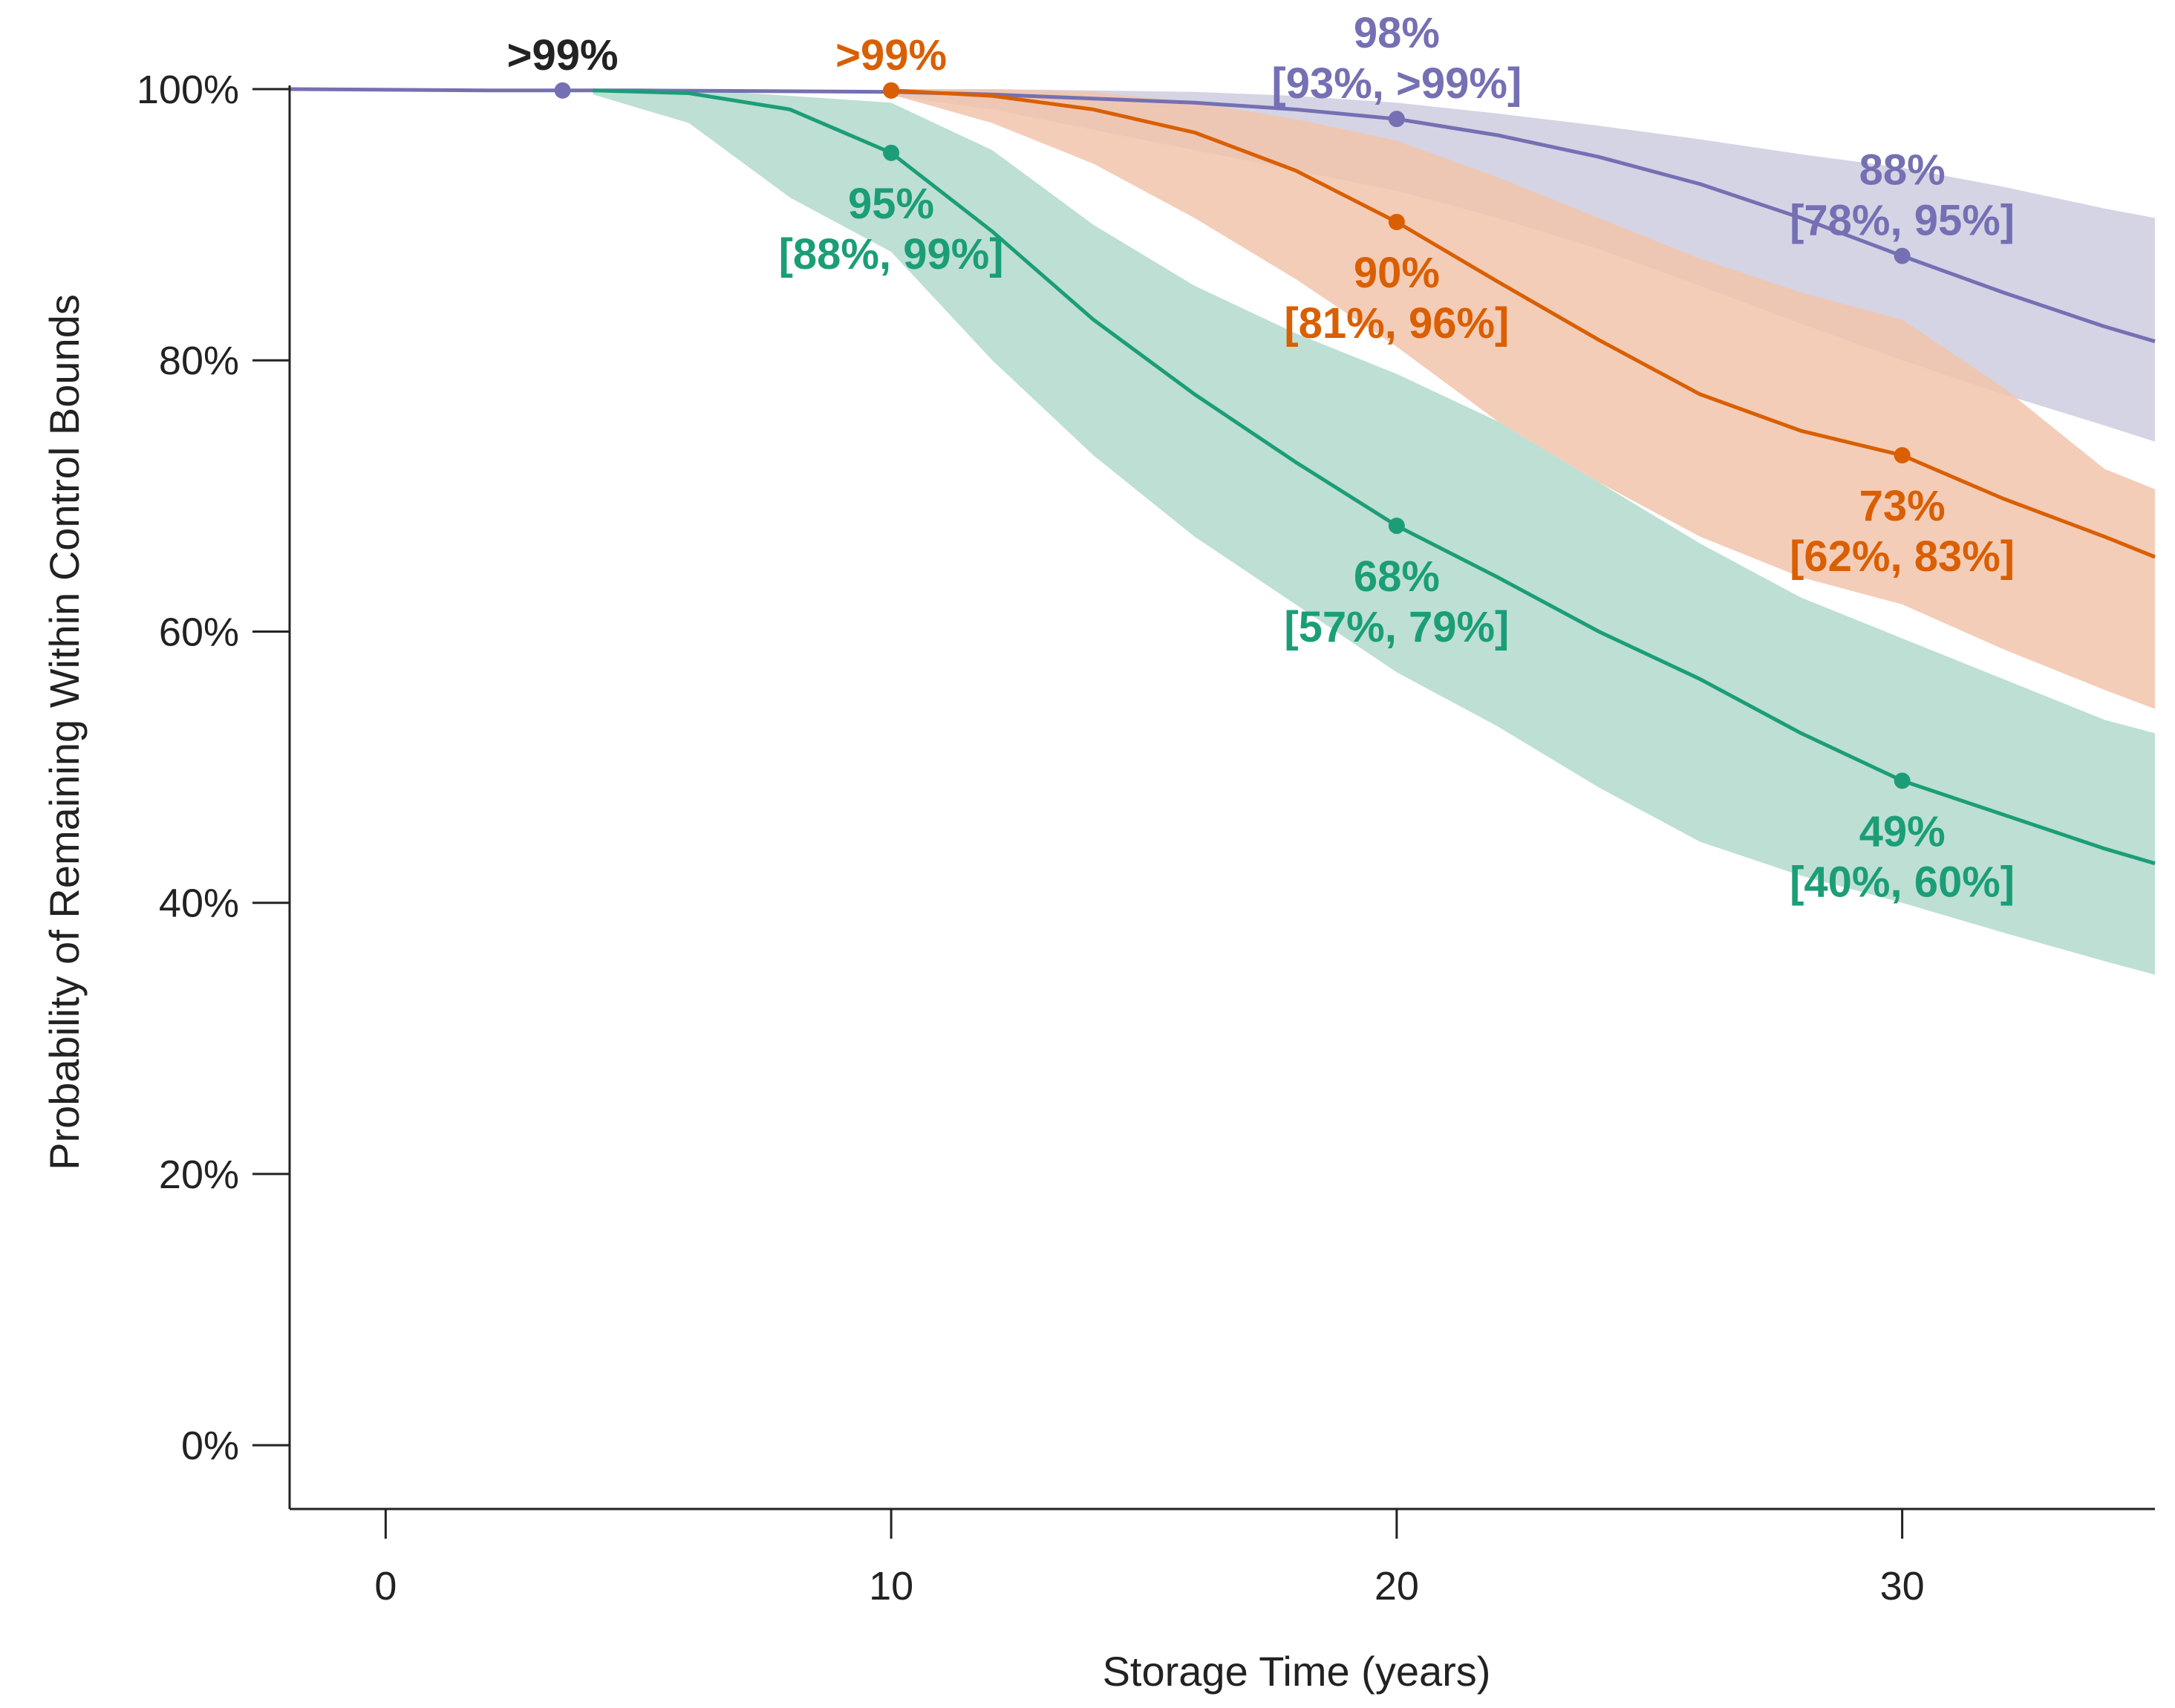 The width and height of the screenshot is (2175, 1708). I want to click on annotation-label: 49%, so click(1902, 831).